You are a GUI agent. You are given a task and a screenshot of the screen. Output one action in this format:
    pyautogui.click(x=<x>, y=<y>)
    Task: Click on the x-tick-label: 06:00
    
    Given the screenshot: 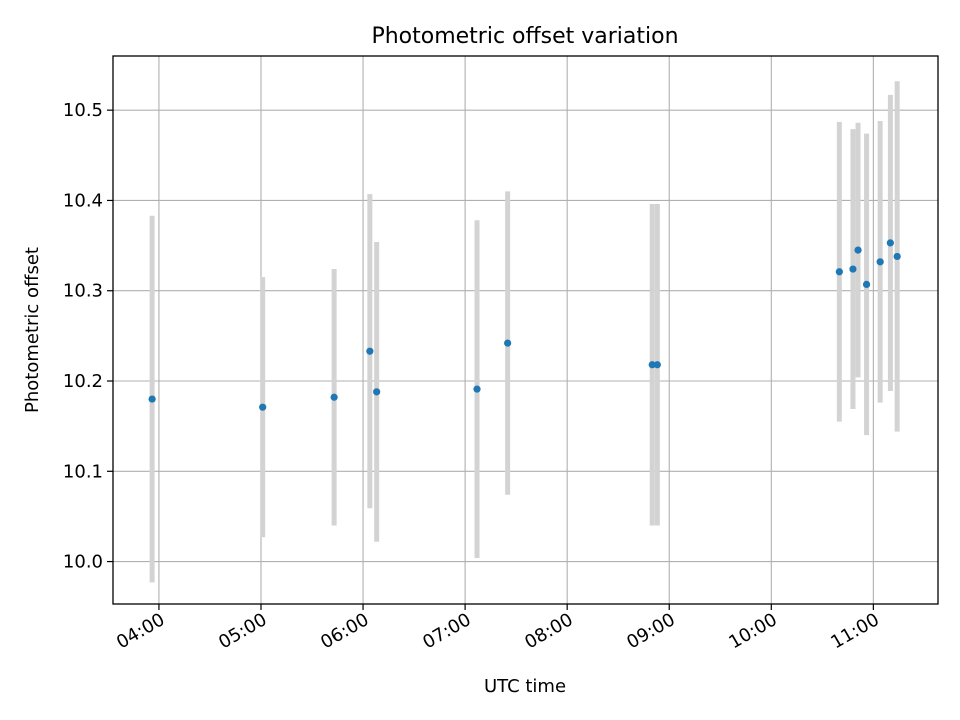 What is the action you would take?
    pyautogui.click(x=344, y=631)
    